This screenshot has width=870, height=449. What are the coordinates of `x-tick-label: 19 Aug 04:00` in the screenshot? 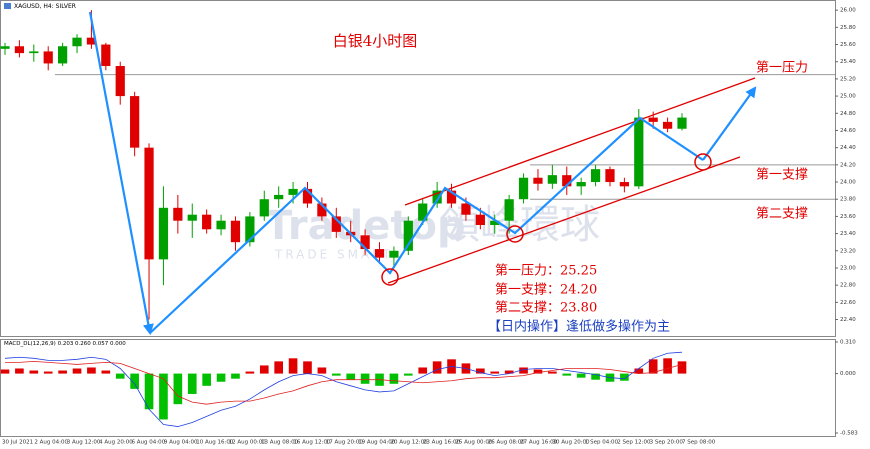 It's located at (377, 443).